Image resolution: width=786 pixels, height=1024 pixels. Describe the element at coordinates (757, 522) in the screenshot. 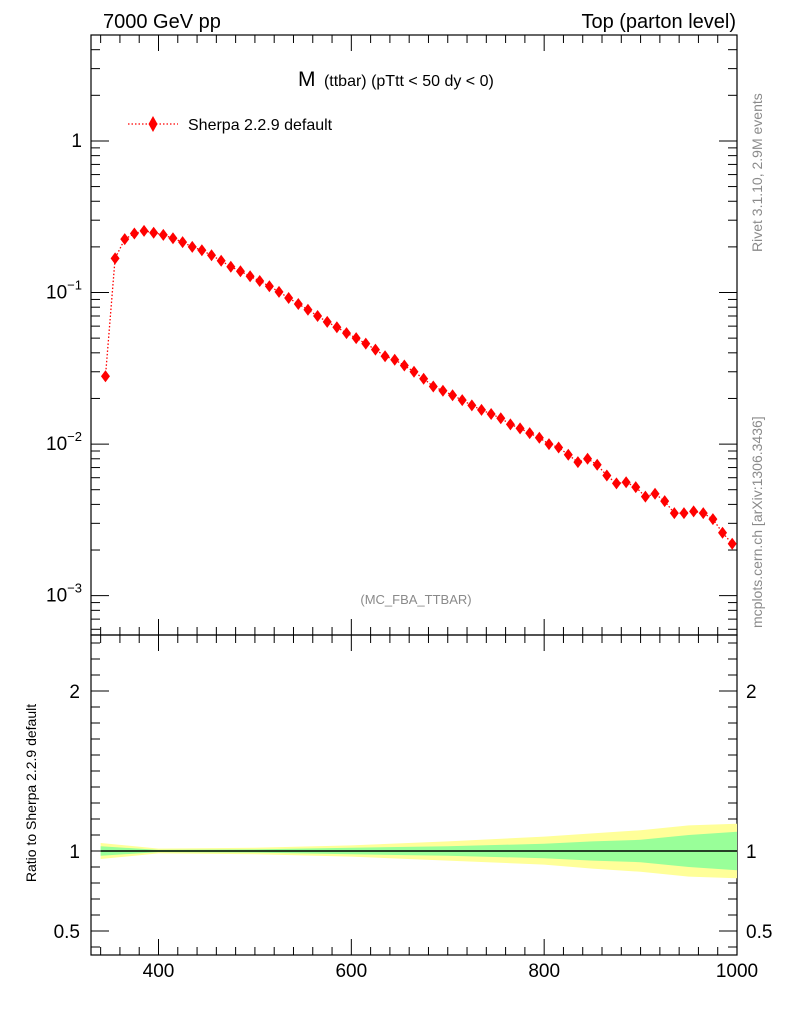

I see `mcplots-label: mcplots.cern.ch [arXiv:1306.3436]` at that location.